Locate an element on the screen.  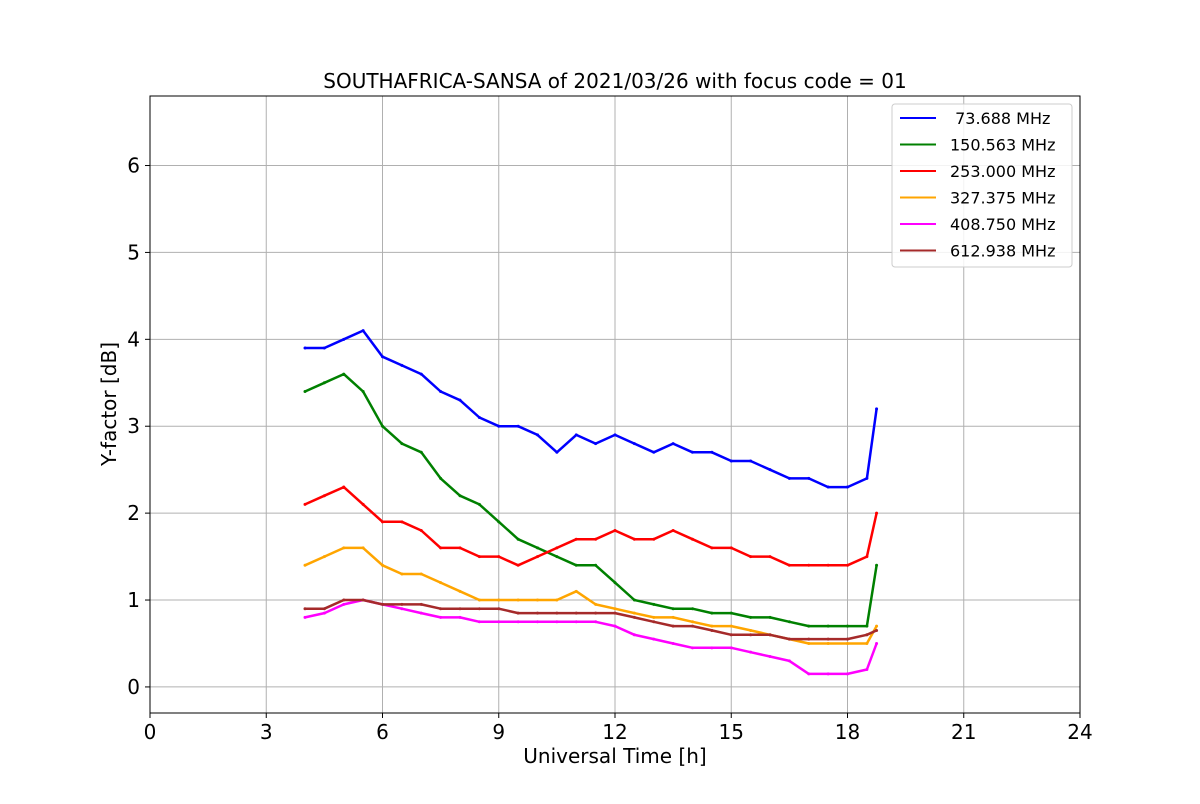
x-tick-label: 9 is located at coordinates (498, 732).